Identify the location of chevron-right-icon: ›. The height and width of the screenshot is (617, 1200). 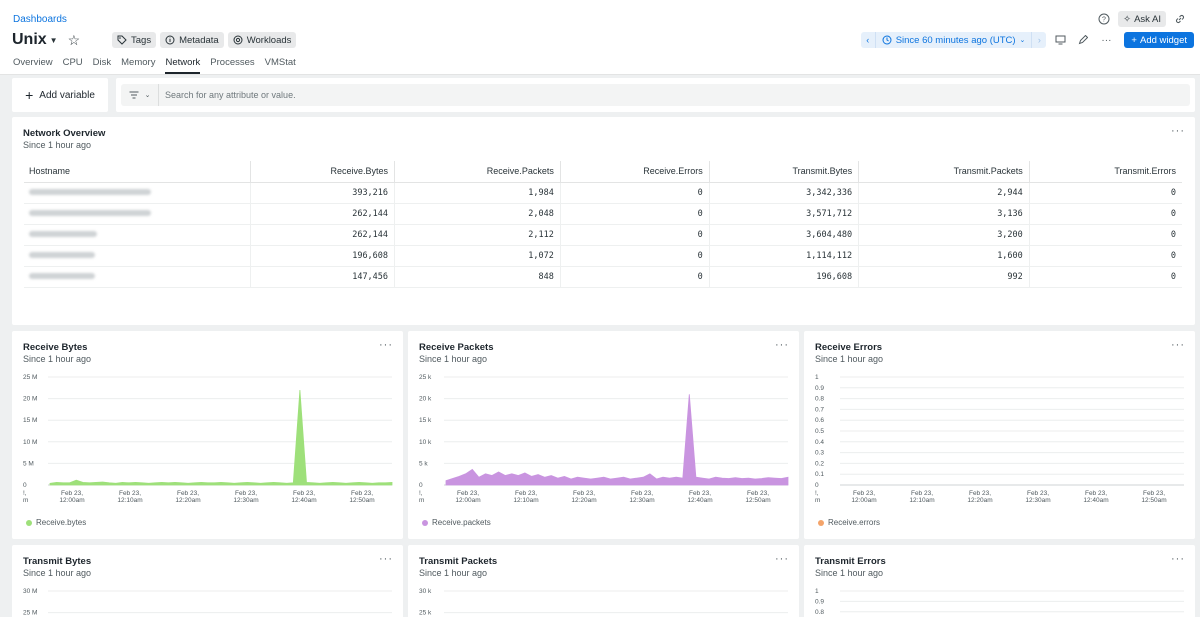
(1039, 40).